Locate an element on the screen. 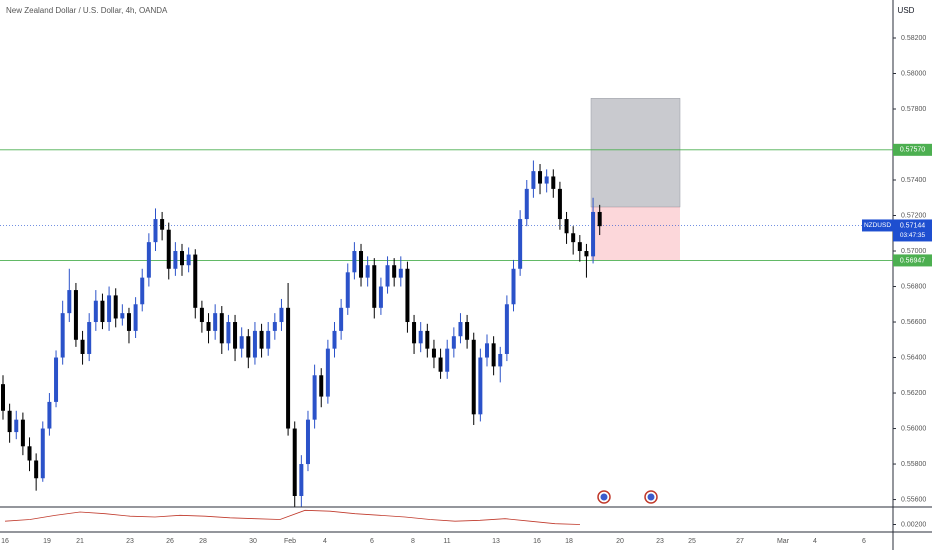 The width and height of the screenshot is (932, 550). symbol-tag is located at coordinates (877, 225).